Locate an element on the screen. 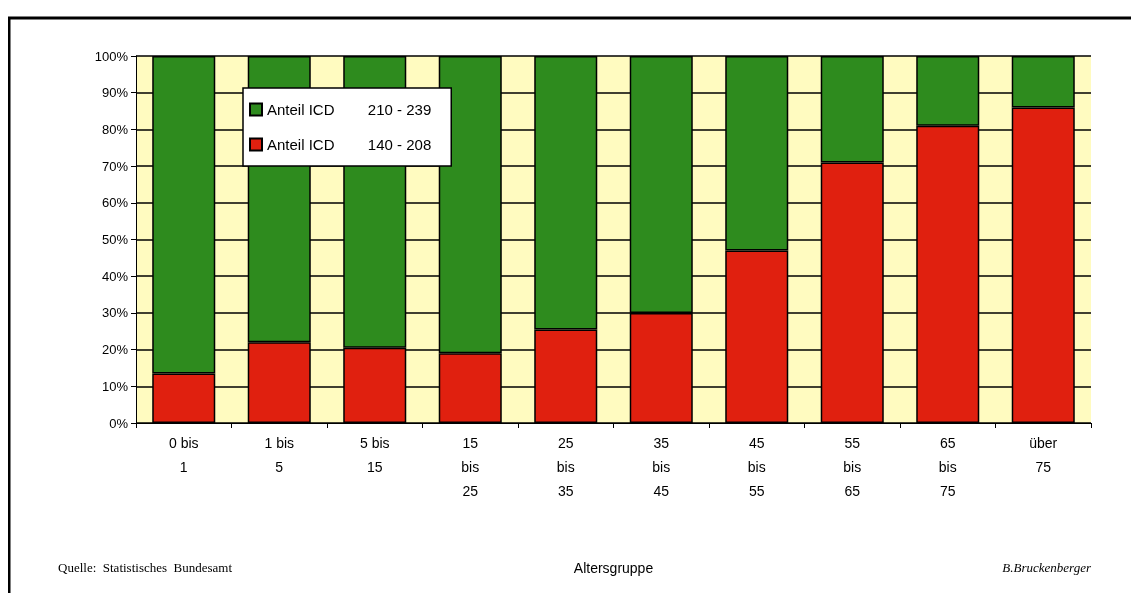 Image resolution: width=1139 pixels, height=601 pixels. legend-label: Anteil ICD 140 - 208 is located at coordinates (349, 144).